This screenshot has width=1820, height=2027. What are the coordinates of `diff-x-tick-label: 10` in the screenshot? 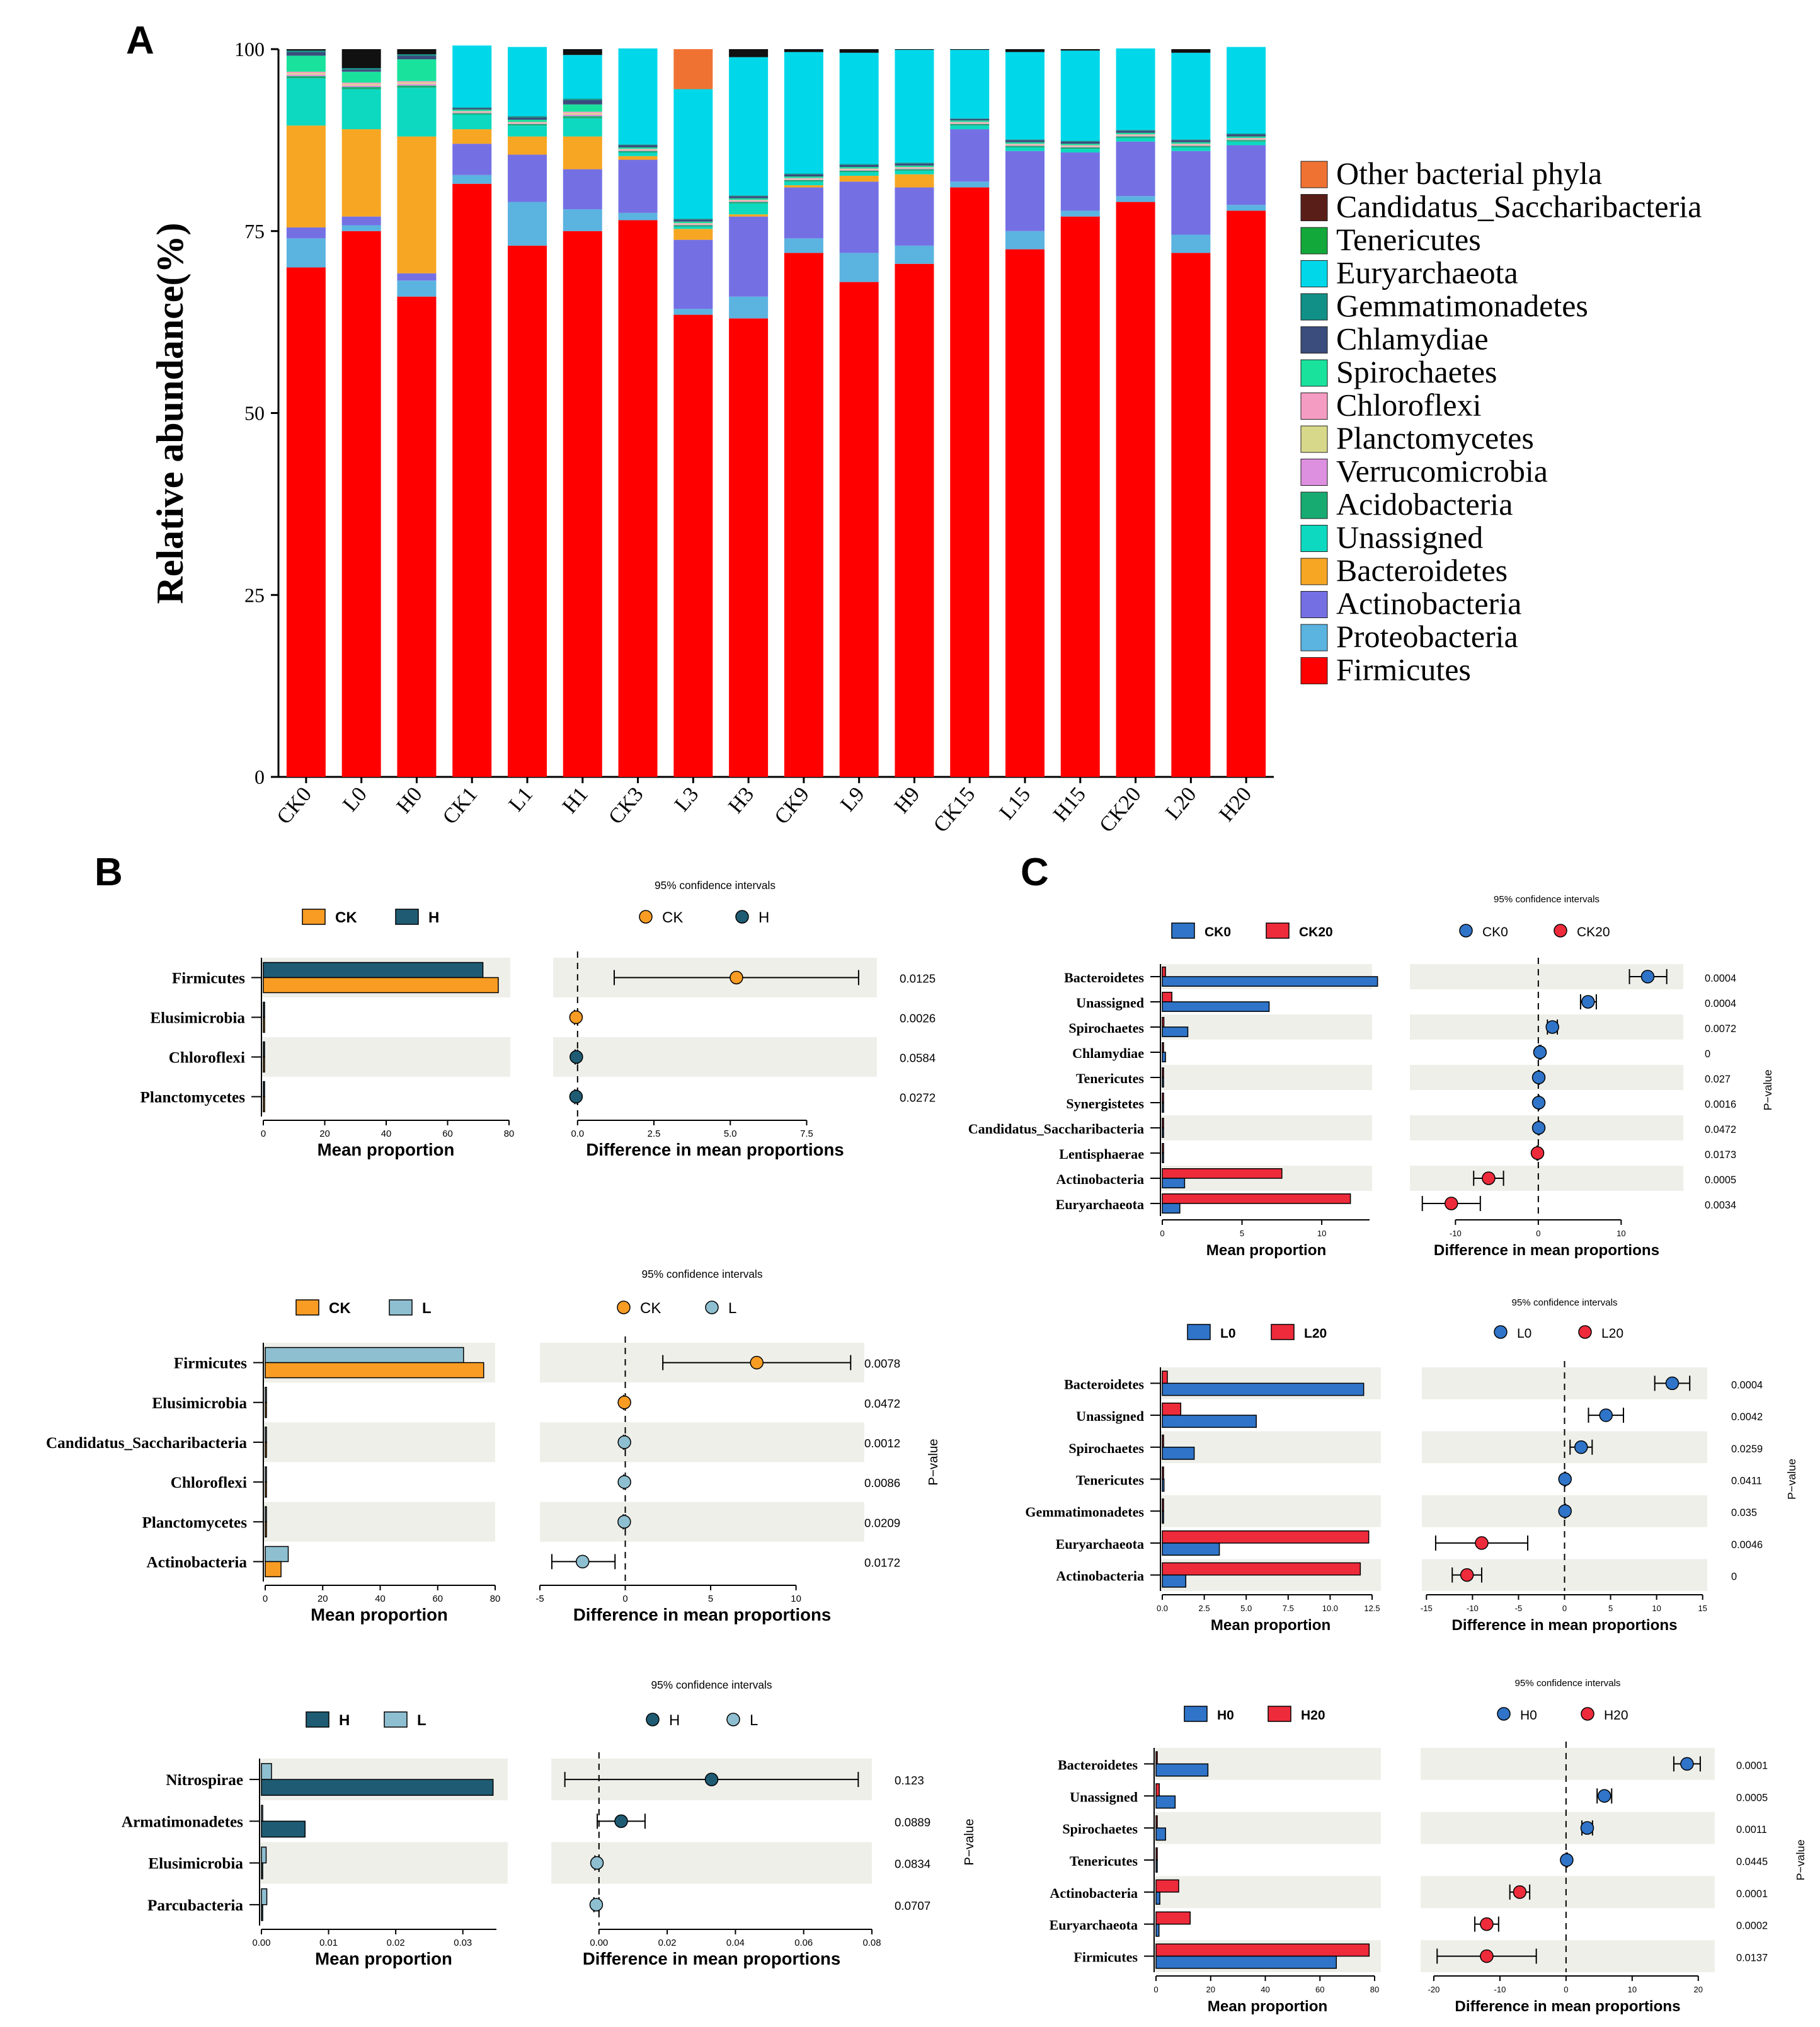 It's located at (1621, 1233).